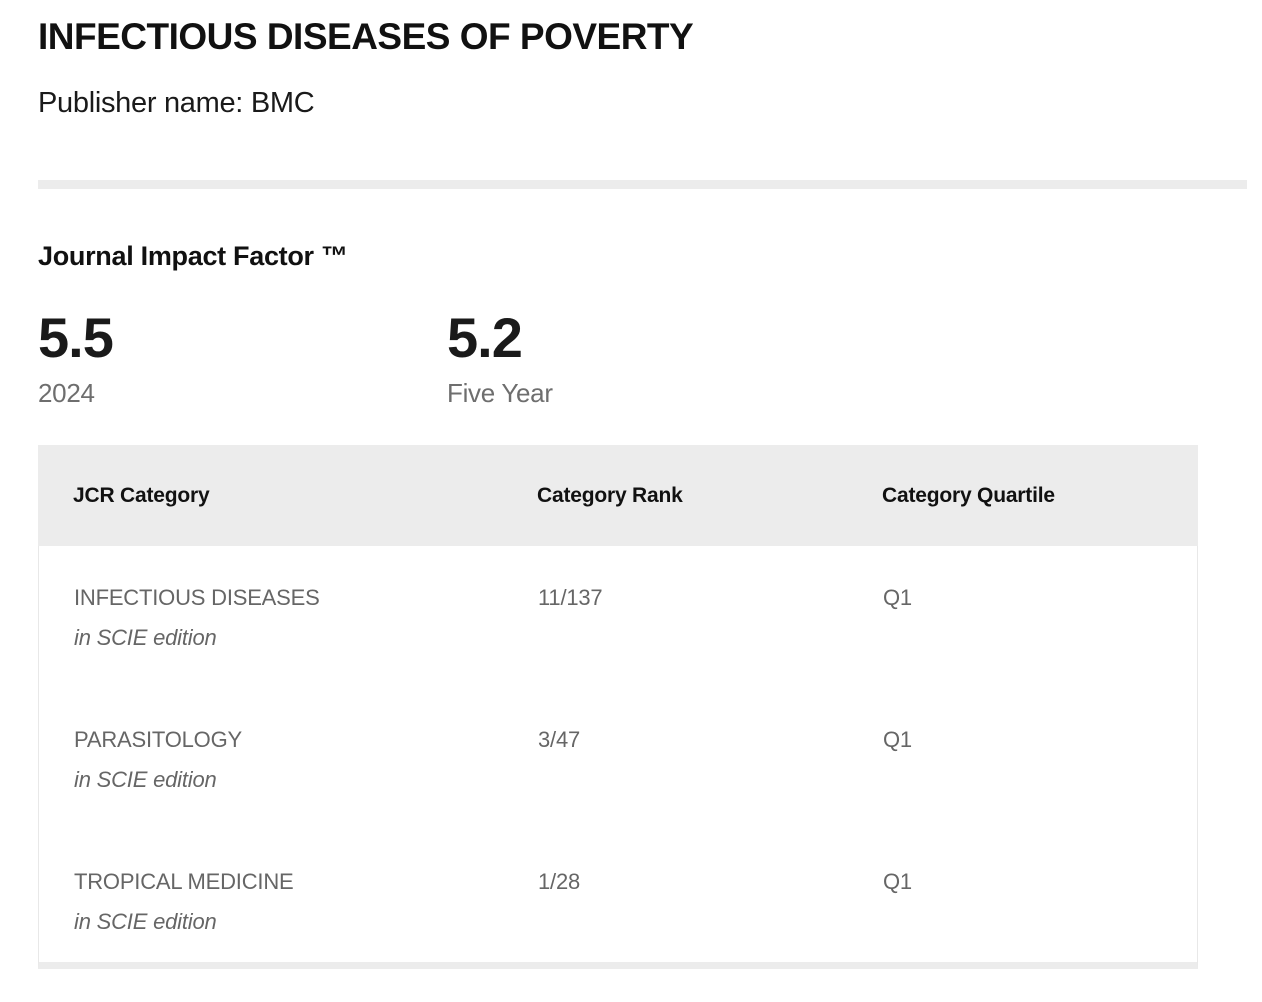 This screenshot has width=1262, height=1002. I want to click on column-header-category-rank: Category Rank, so click(610, 495).